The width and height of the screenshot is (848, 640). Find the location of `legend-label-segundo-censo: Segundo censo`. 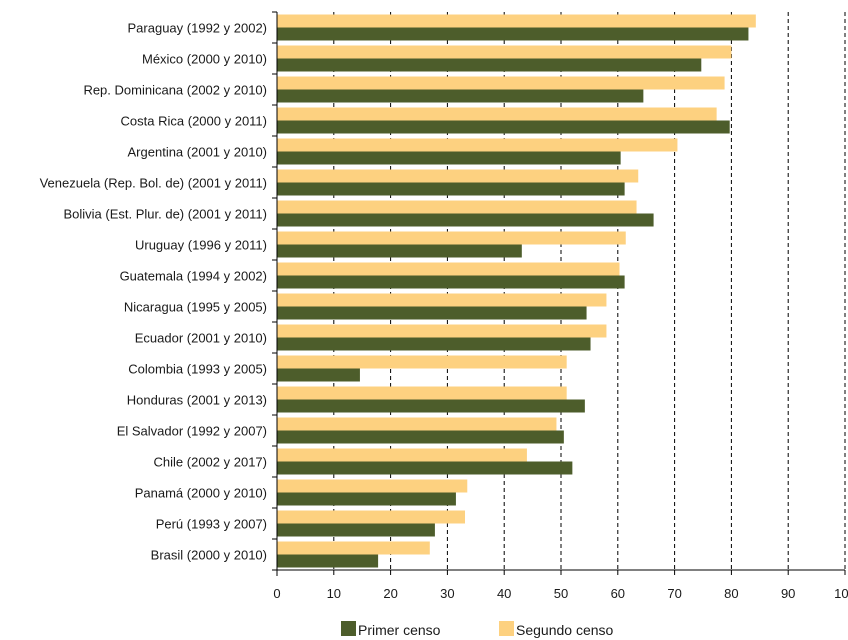

legend-label-segundo-censo: Segundo censo is located at coordinates (565, 630).